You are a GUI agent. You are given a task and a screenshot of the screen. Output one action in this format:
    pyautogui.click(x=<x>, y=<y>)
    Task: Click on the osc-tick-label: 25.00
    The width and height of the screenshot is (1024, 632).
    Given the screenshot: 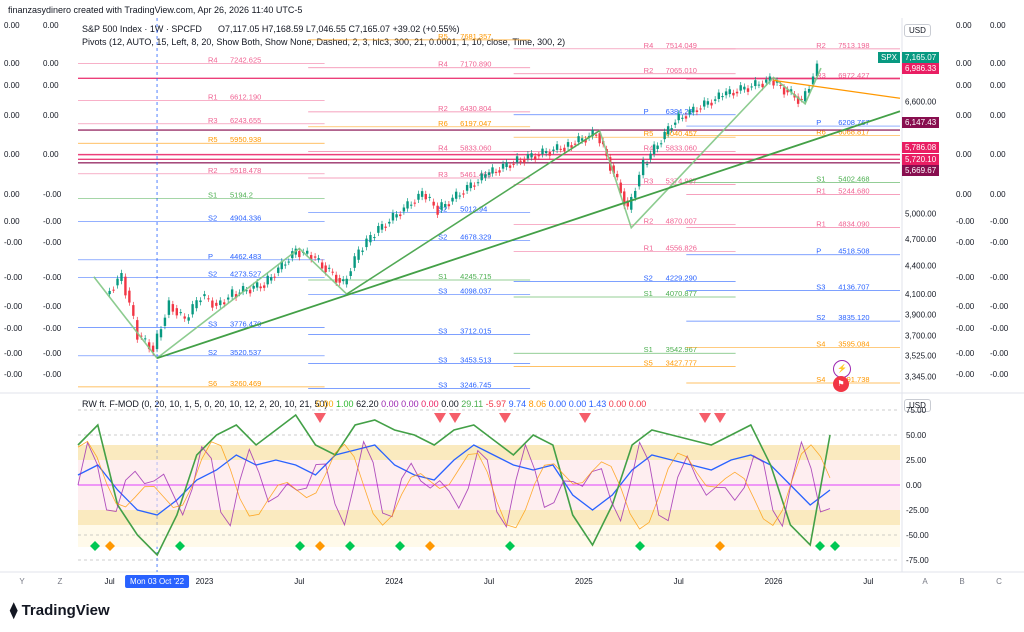 What is the action you would take?
    pyautogui.click(x=916, y=460)
    